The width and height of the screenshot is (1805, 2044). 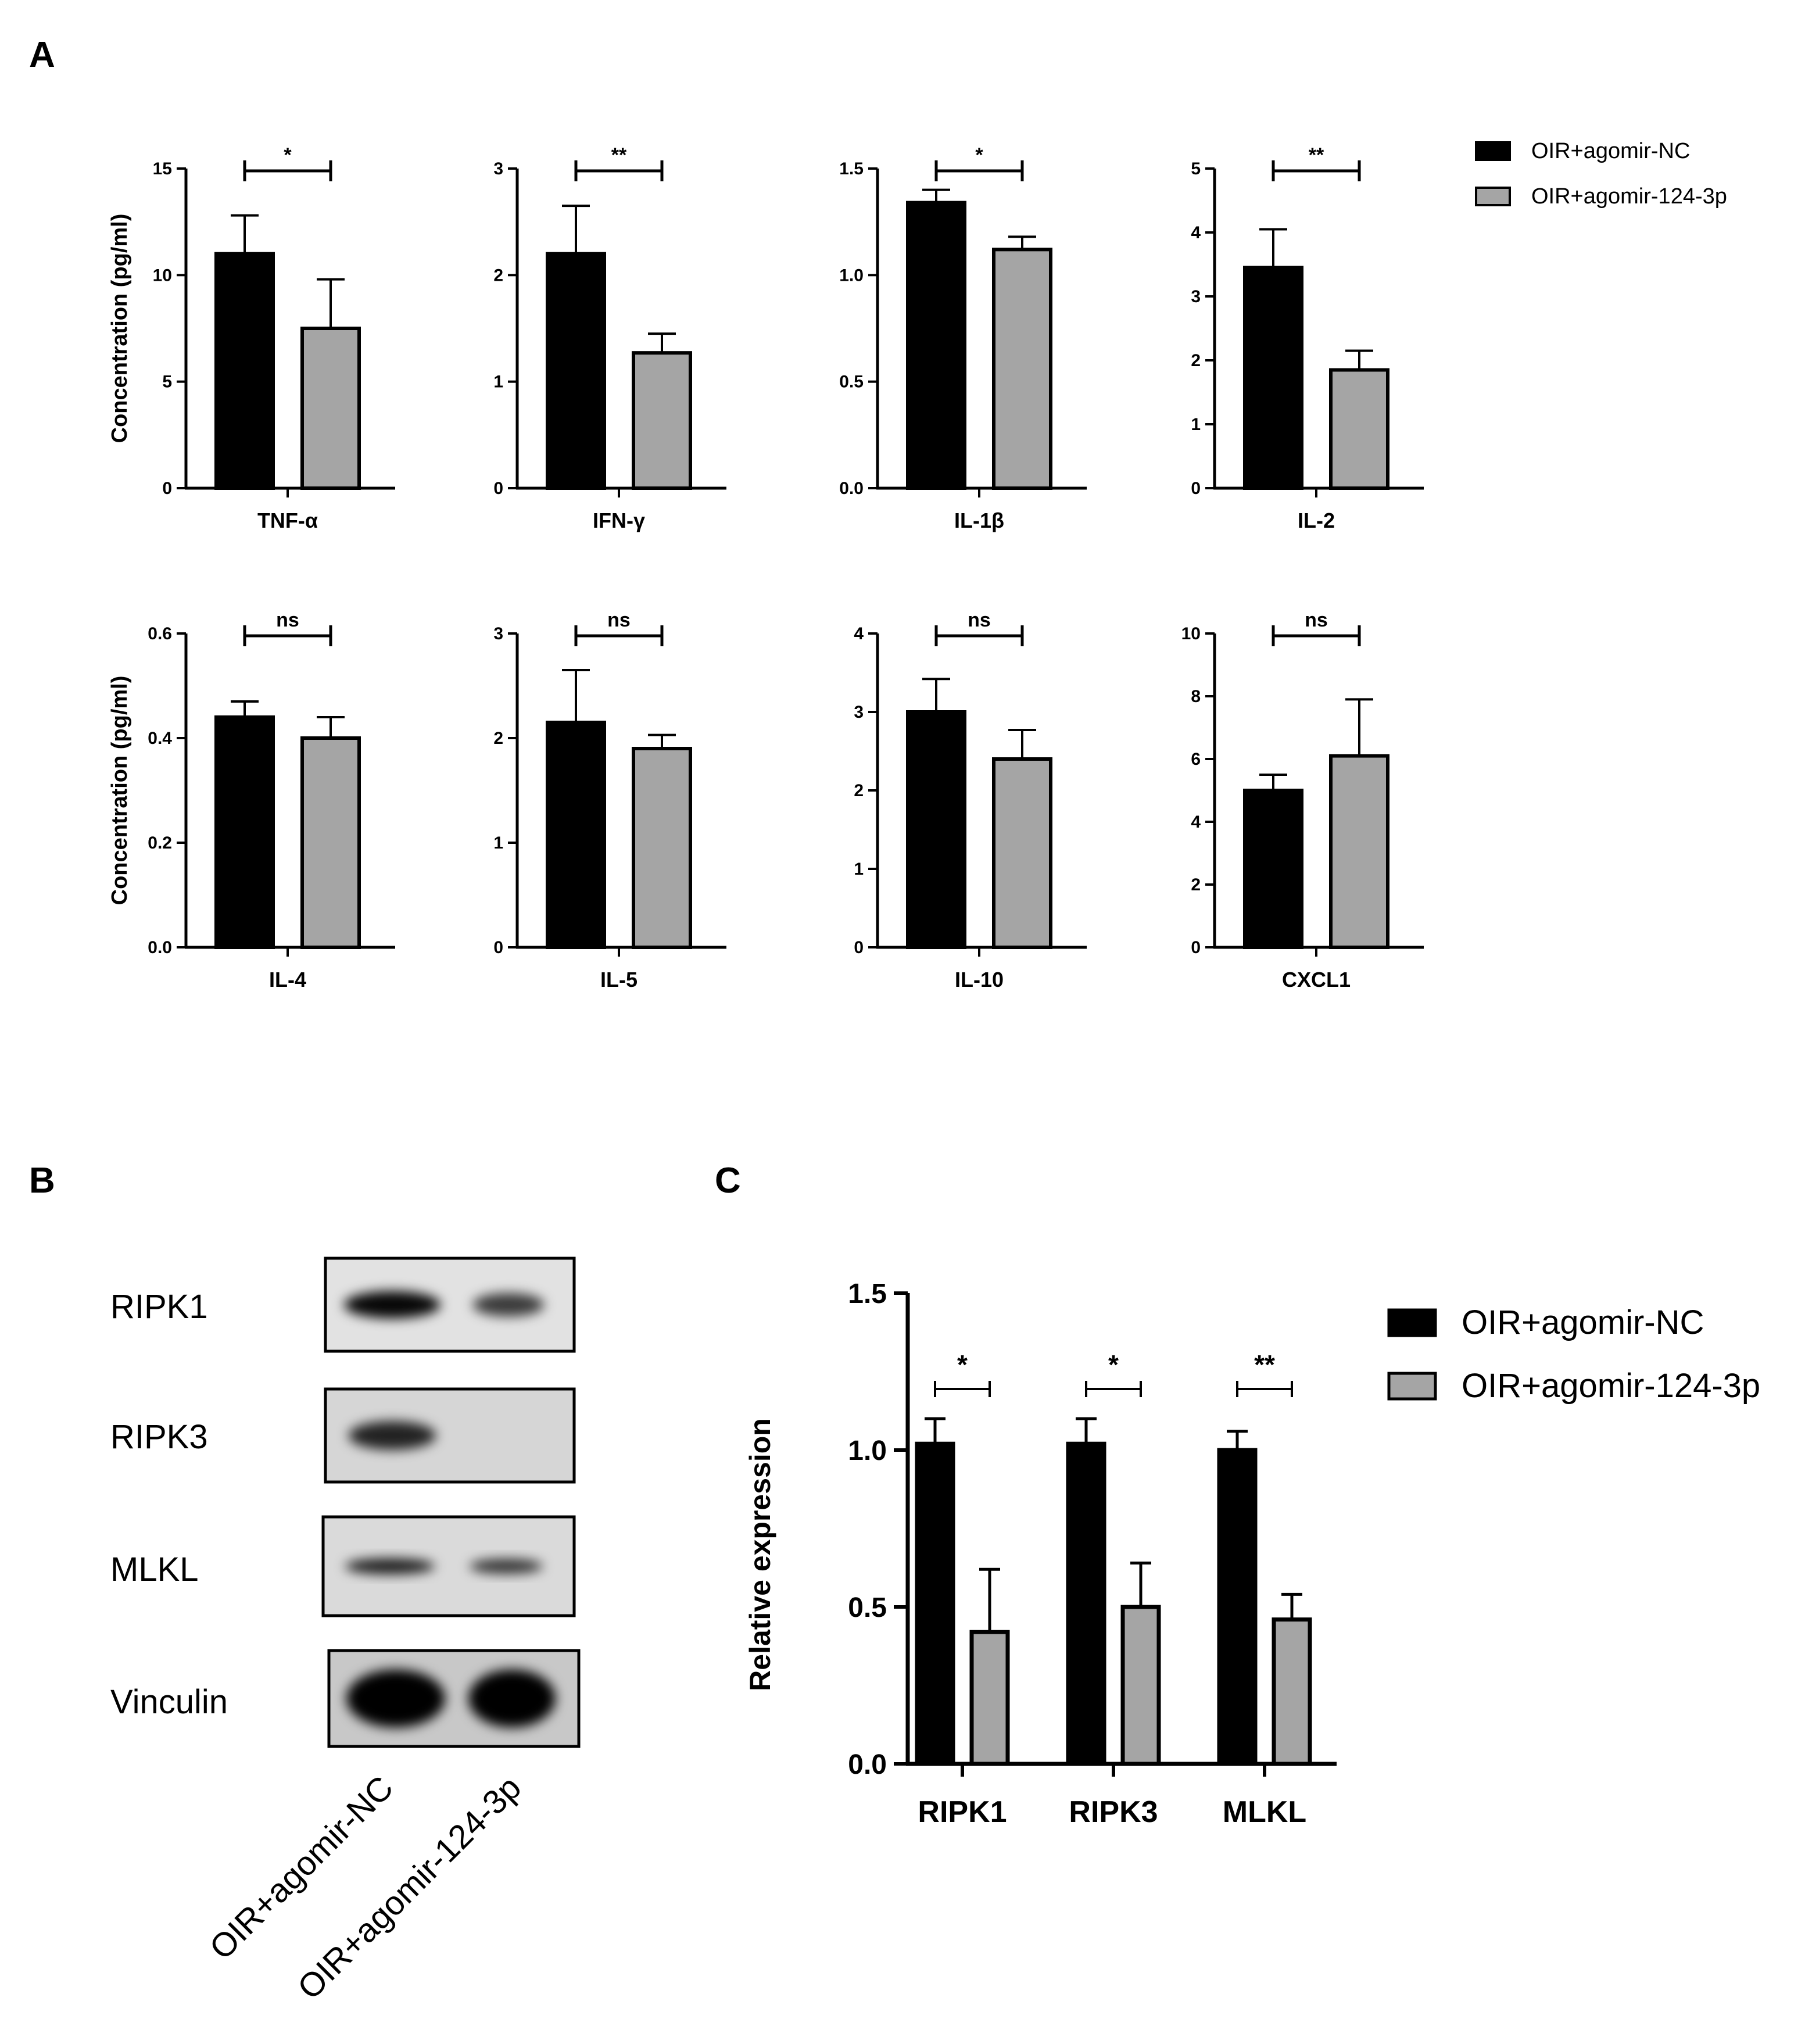 I want to click on category-label: CXCL1, so click(x=1316, y=980).